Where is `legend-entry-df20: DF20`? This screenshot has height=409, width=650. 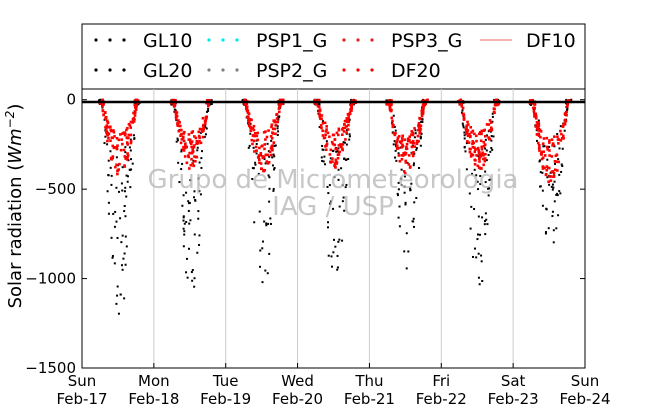
legend-entry-df20: DF20 is located at coordinates (391, 71).